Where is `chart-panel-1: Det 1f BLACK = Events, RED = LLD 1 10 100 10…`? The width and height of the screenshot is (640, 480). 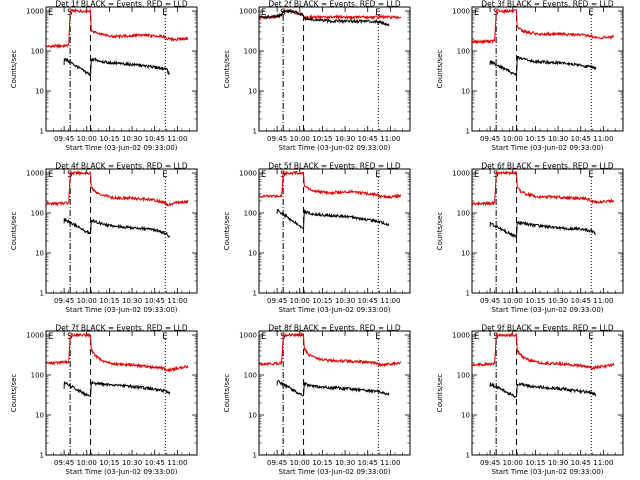 chart-panel-1: Det 1f BLACK = Events, RED = LLD 1 10 100 10… is located at coordinates (104, 76).